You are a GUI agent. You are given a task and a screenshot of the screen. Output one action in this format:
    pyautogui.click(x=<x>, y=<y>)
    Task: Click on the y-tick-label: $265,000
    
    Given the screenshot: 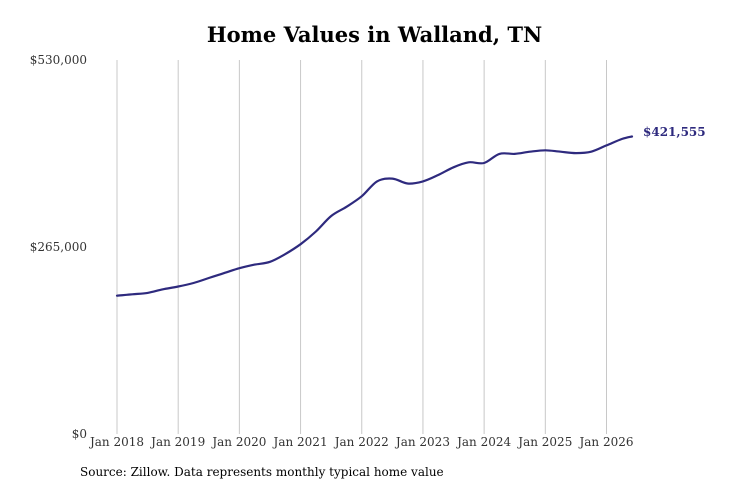 What is the action you would take?
    pyautogui.click(x=58, y=247)
    